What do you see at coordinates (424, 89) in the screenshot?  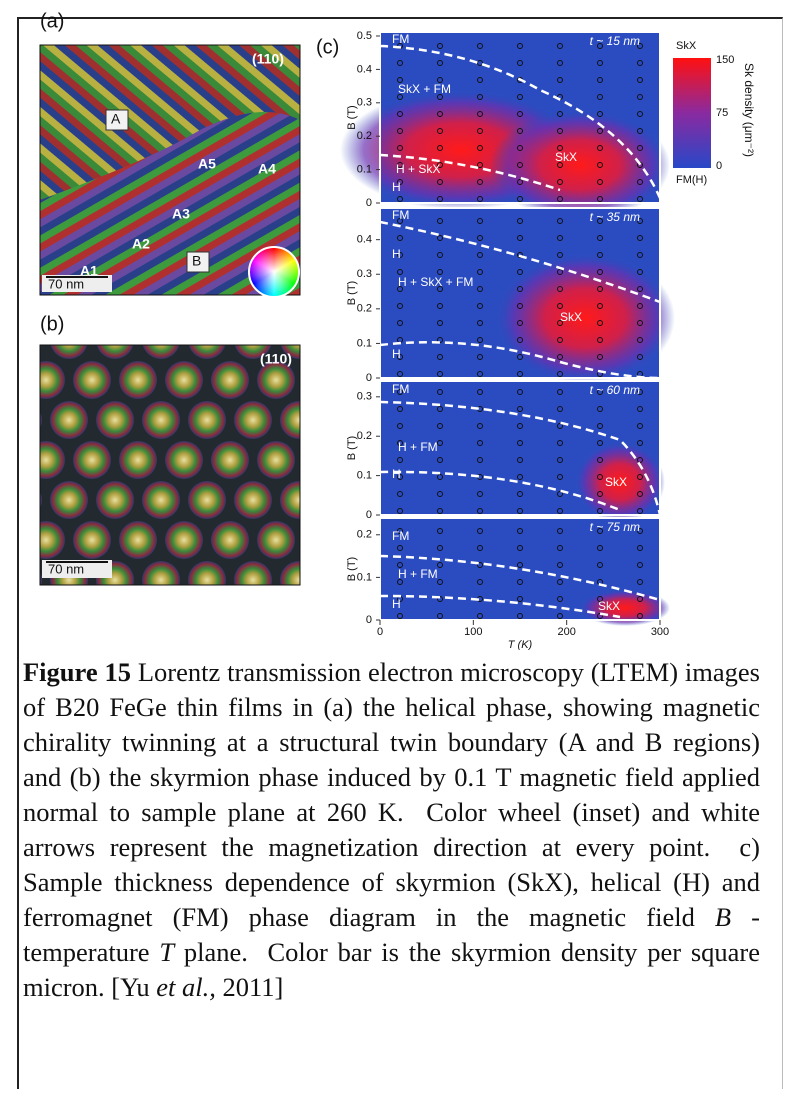 I see `phase-label: SkX + FM` at bounding box center [424, 89].